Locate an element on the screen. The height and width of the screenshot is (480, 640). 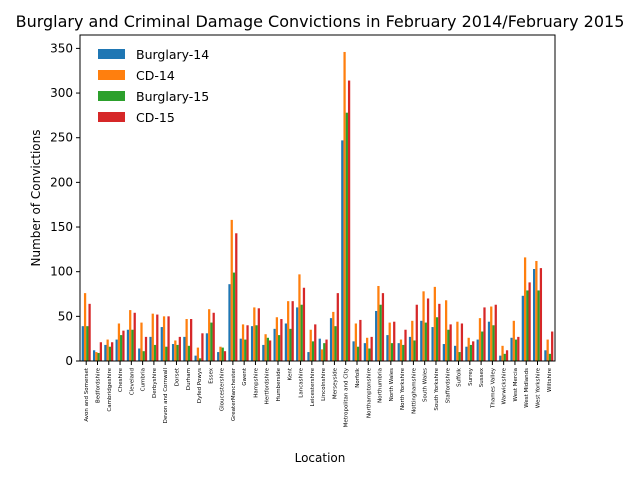
y-tick-label: 0 is located at coordinates (69, 361).